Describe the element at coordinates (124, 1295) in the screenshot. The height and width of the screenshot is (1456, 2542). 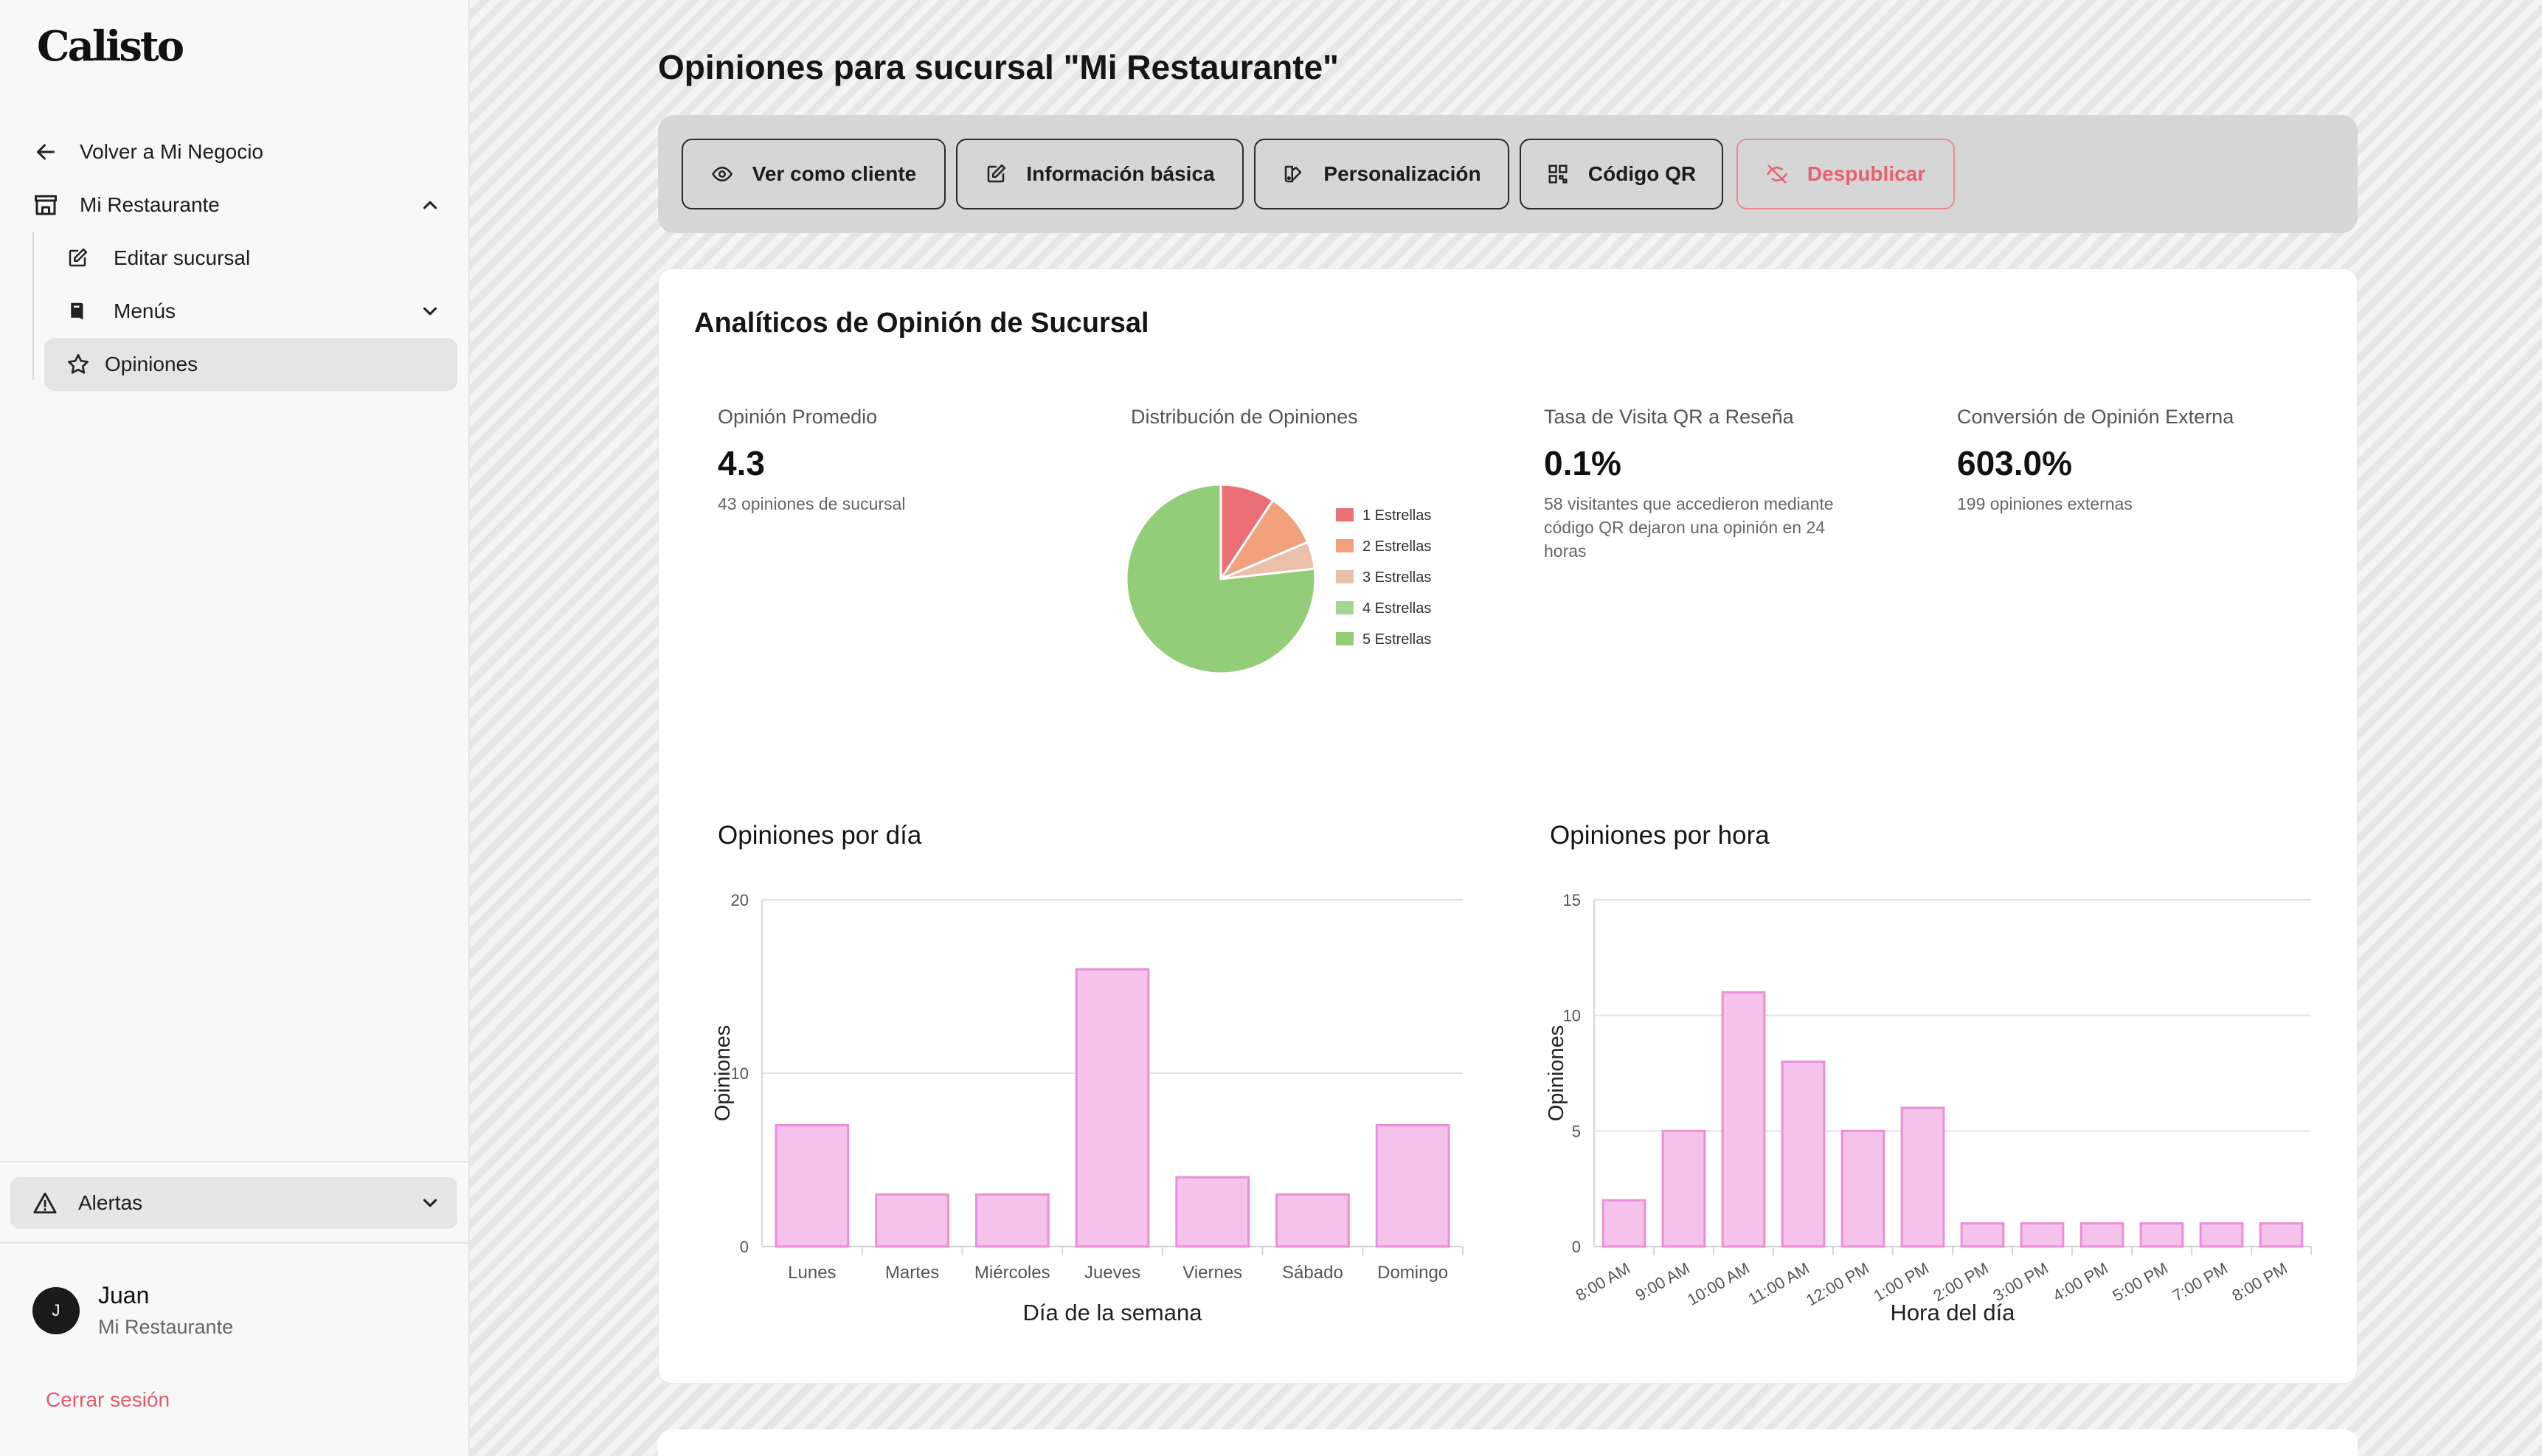
I see `user-name: Juan` at that location.